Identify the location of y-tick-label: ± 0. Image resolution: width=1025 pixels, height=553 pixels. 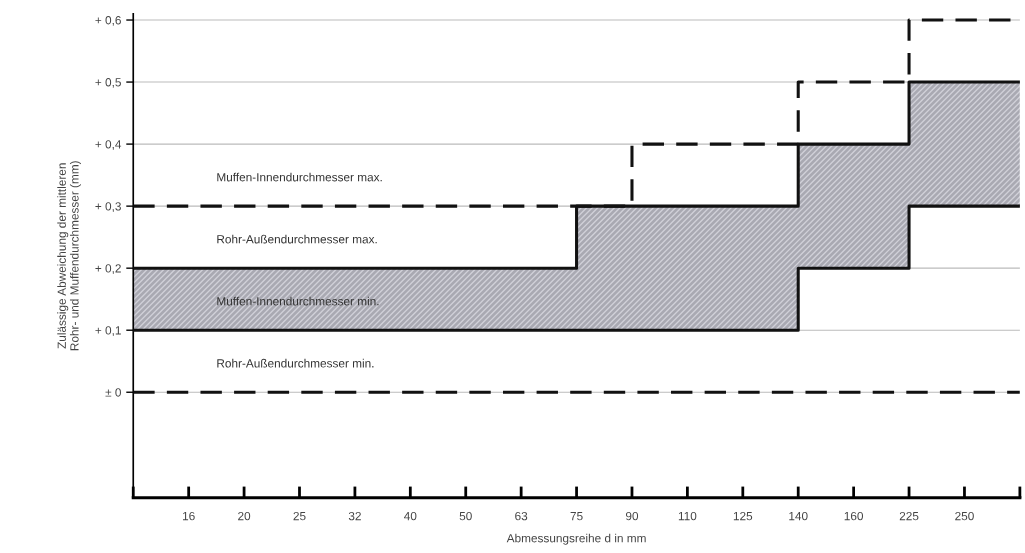
(113, 392).